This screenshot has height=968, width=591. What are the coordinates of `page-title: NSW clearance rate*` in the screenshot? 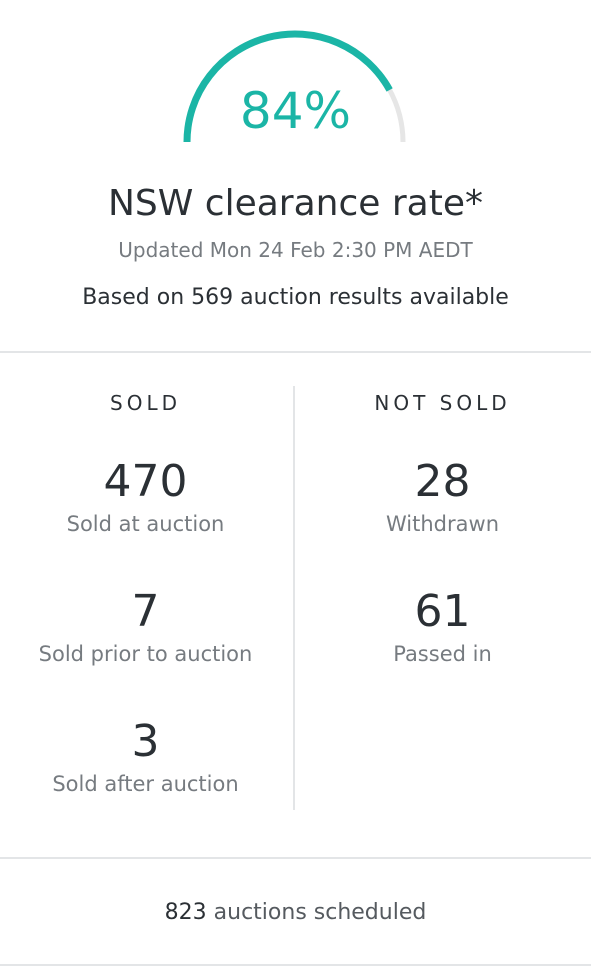 It's located at (295, 203).